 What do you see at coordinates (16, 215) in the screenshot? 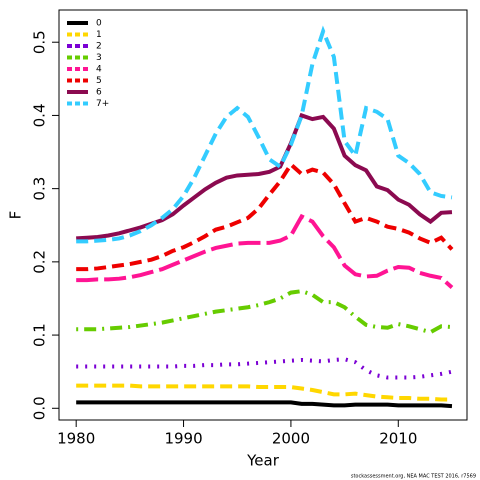
I see `y-axis-label: F` at bounding box center [16, 215].